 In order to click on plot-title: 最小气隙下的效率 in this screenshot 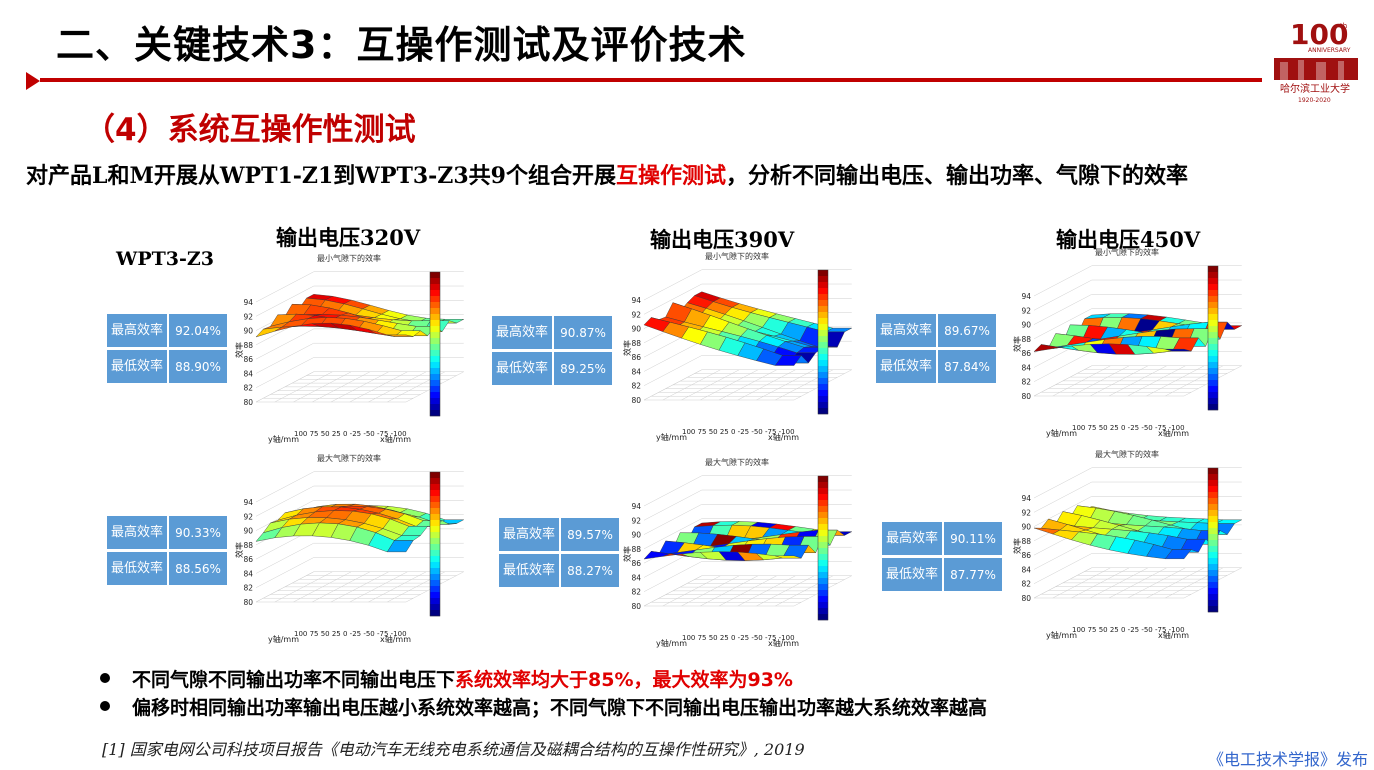, I will do `click(737, 256)`.